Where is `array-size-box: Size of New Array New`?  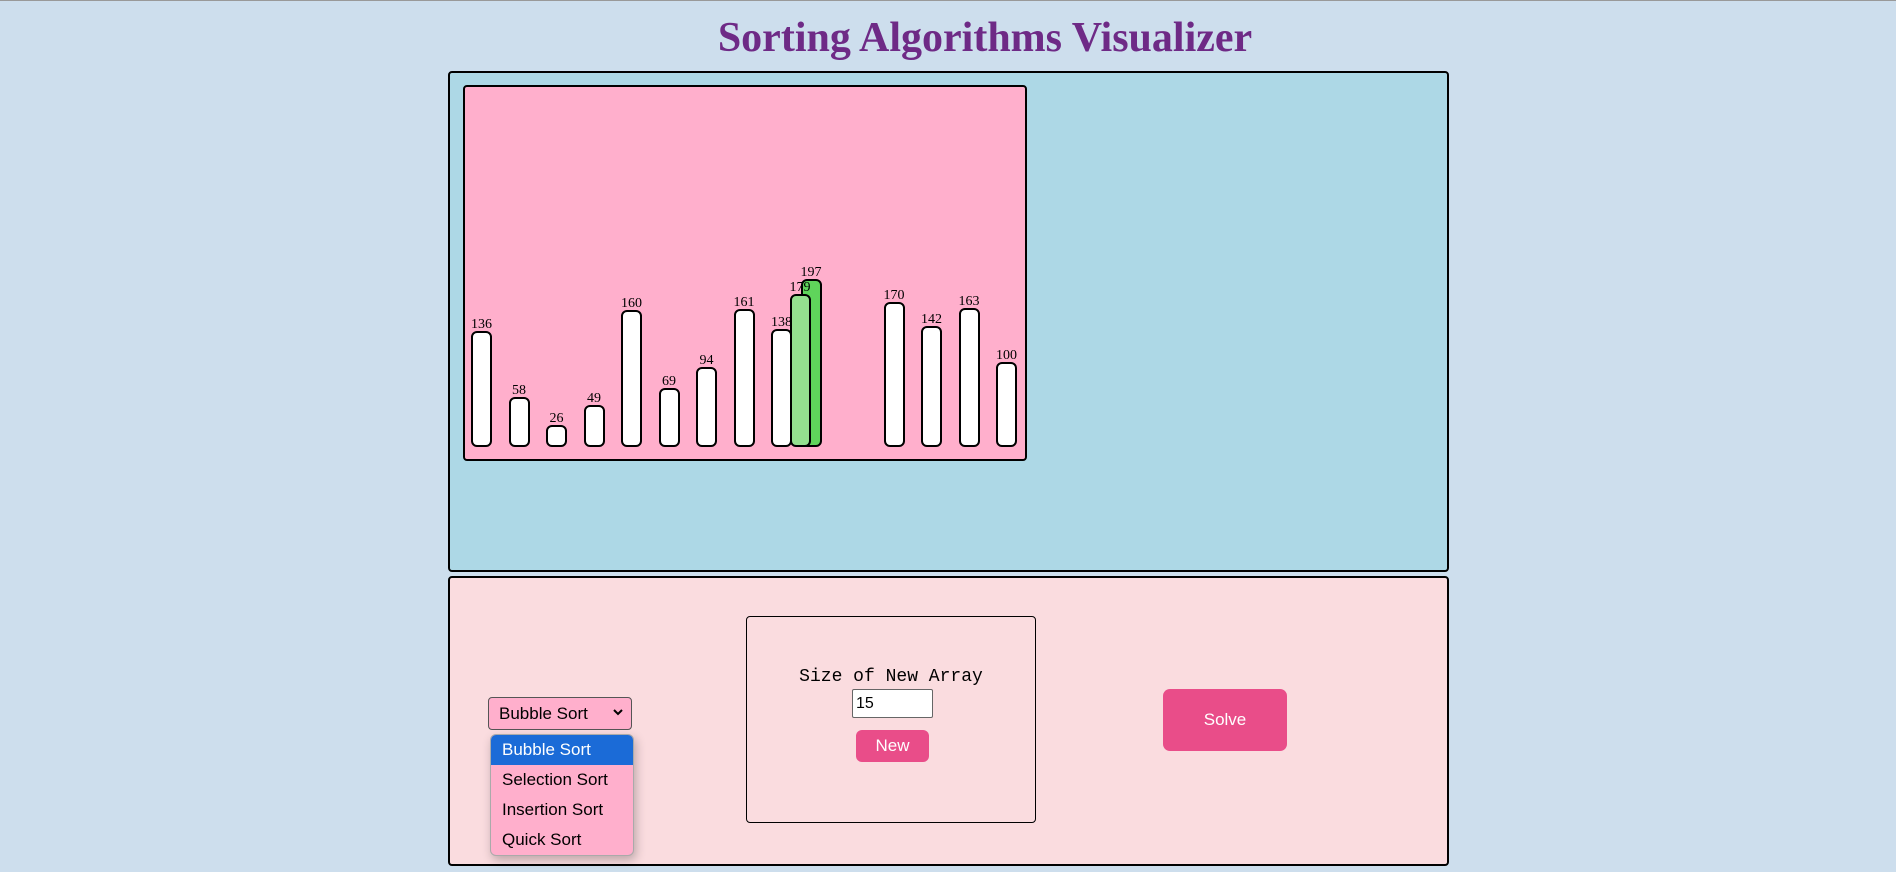
array-size-box: Size of New Array New is located at coordinates (891, 719).